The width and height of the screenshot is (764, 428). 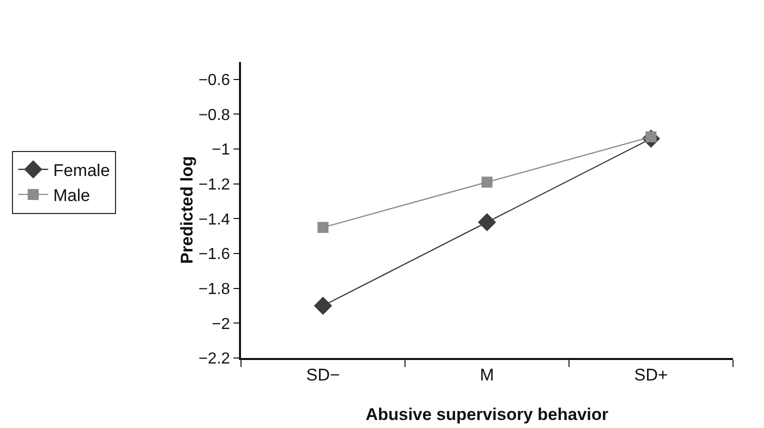 I want to click on y-axis-title: Predicted log, so click(x=186, y=210).